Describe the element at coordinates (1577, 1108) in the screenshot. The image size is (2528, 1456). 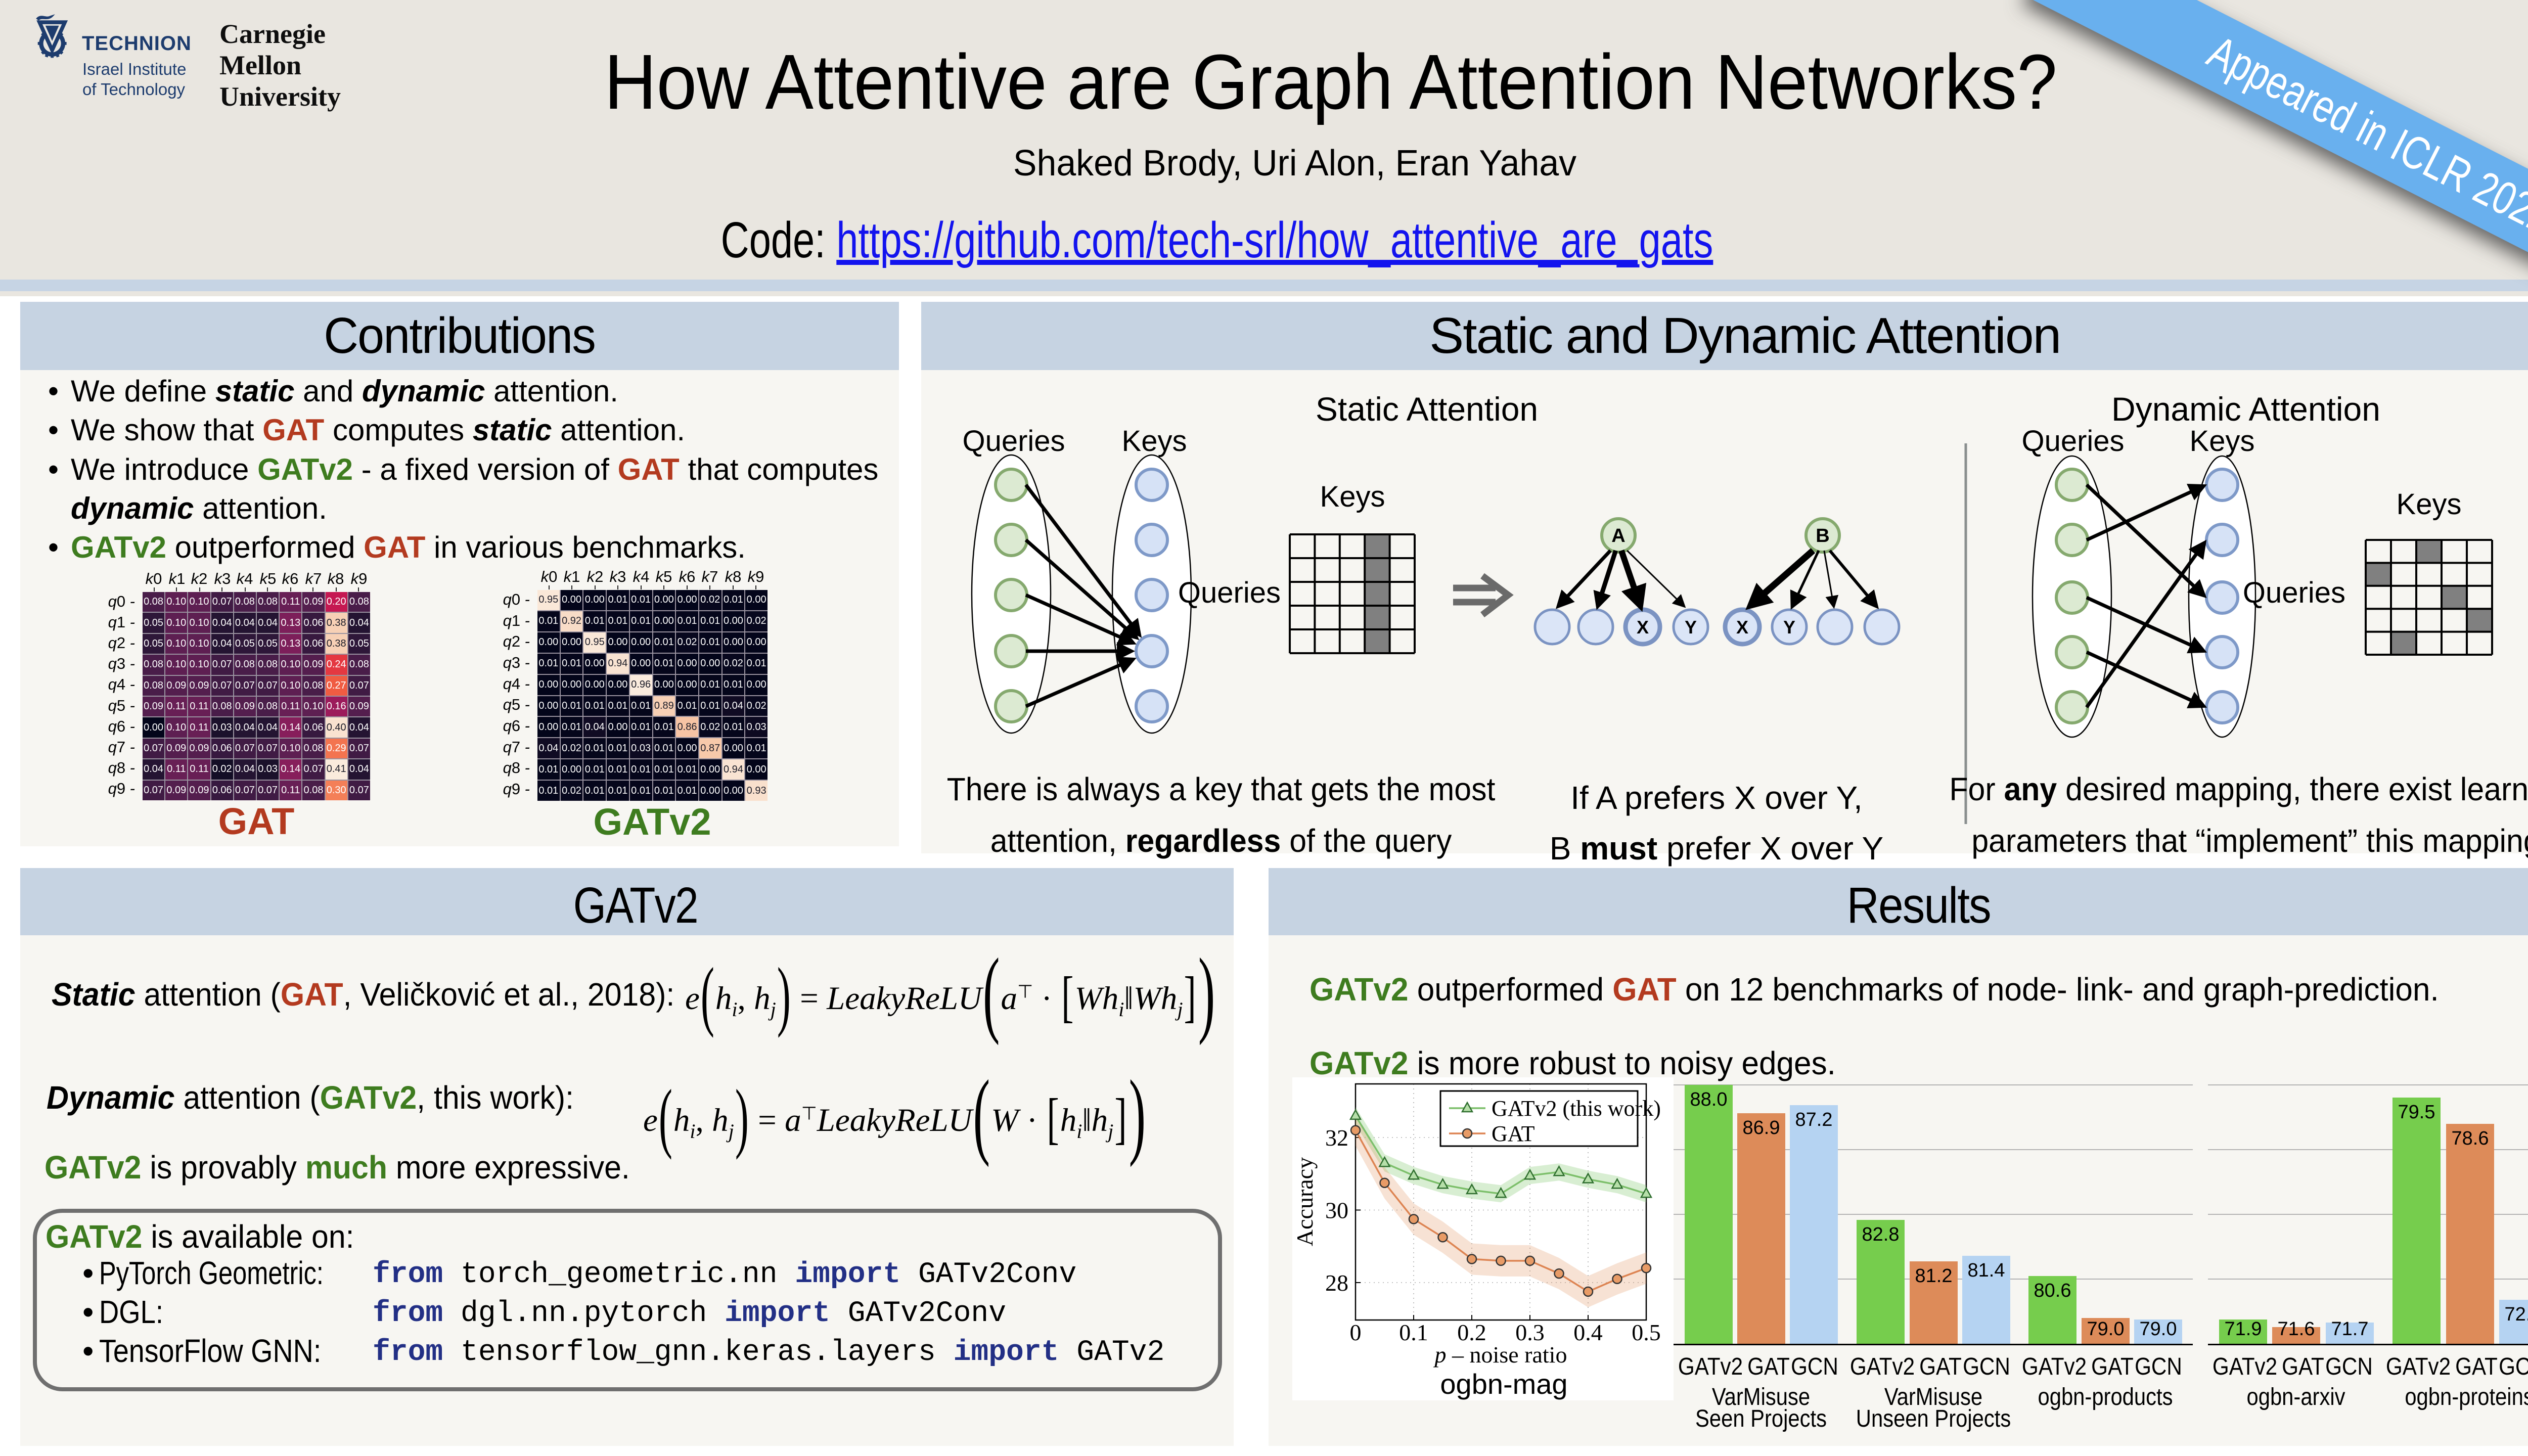
I see `svg-text: GATv2 (this work)` at that location.